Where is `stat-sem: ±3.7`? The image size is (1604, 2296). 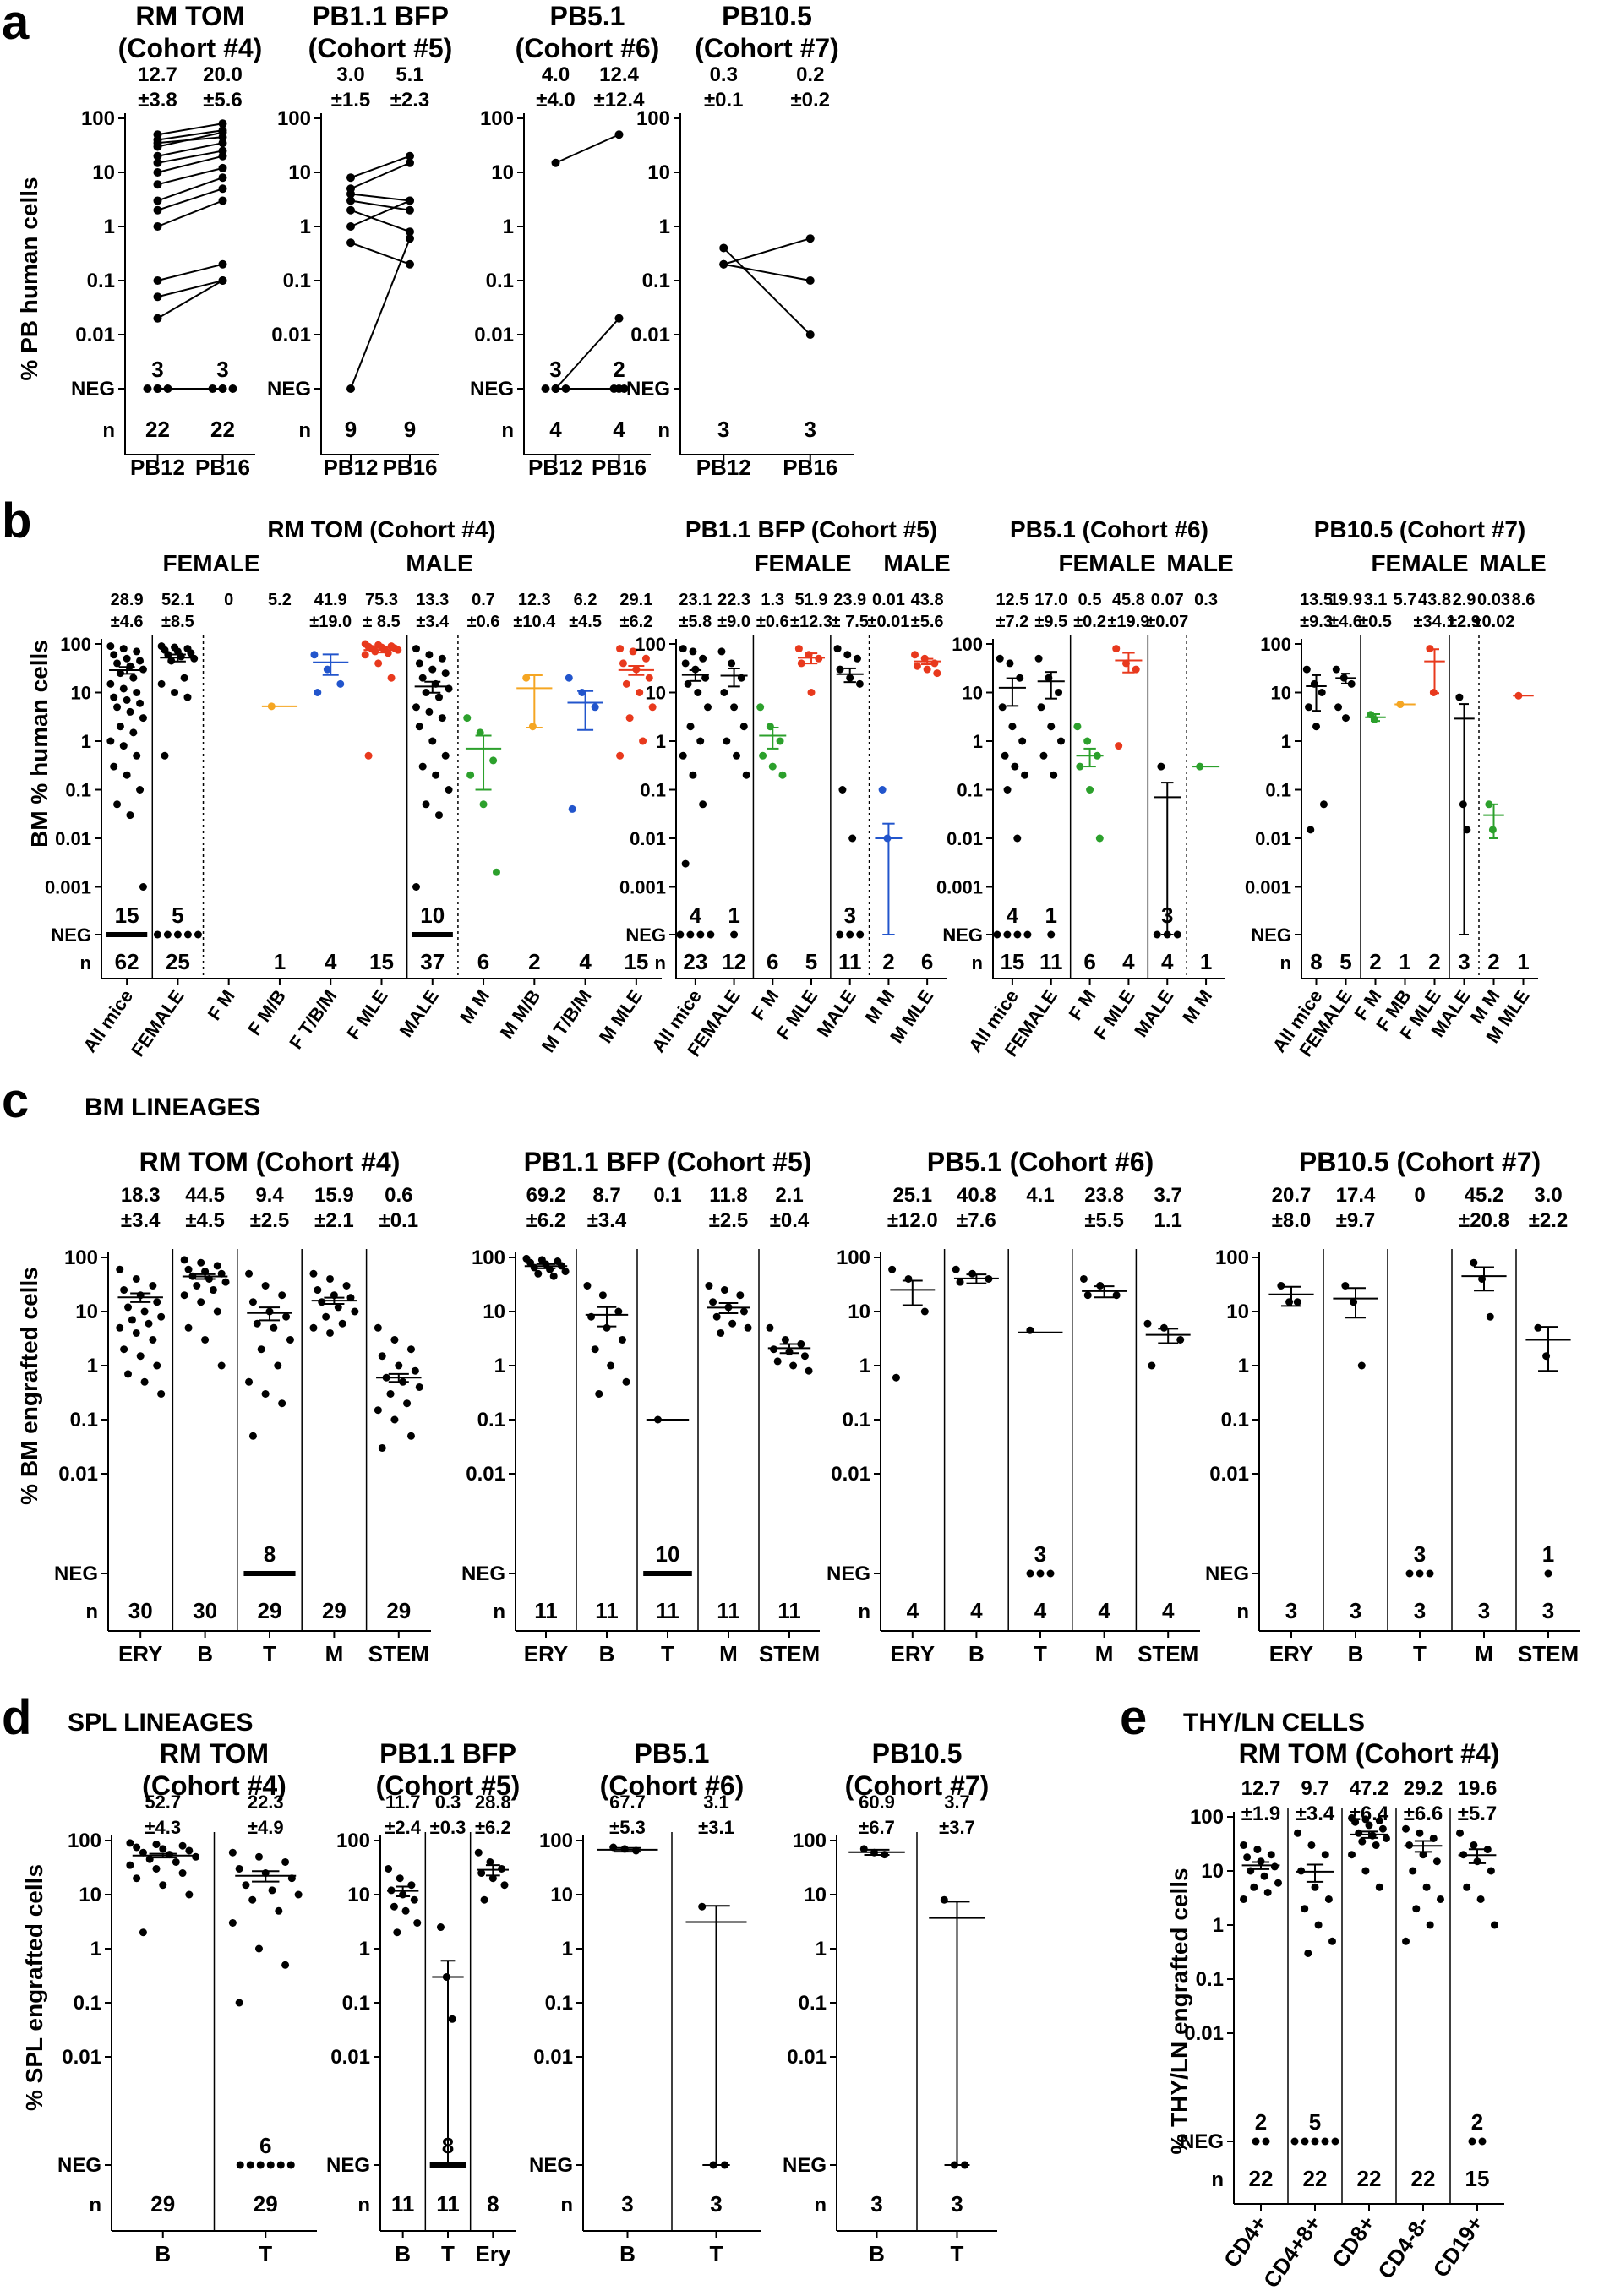
stat-sem: ±3.7 is located at coordinates (957, 1828).